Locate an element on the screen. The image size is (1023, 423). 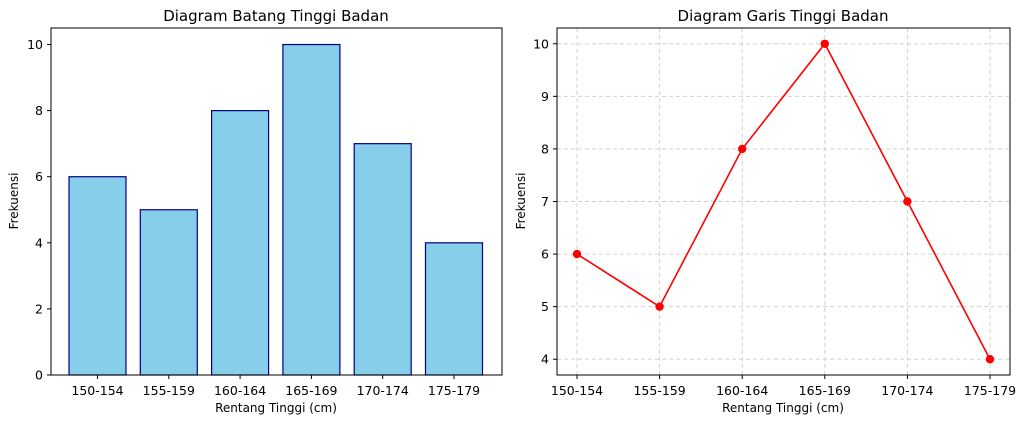
y-tick-label: 9 is located at coordinates (545, 96).